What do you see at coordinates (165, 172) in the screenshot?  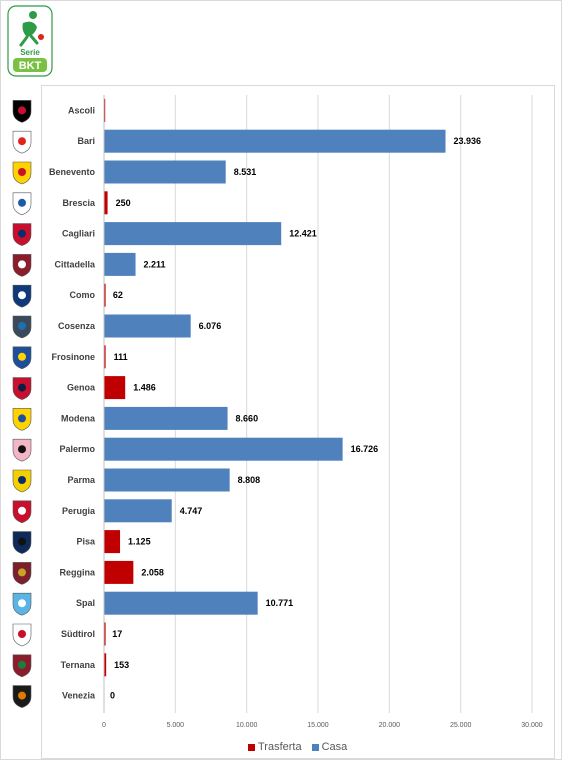 I see `bar-casa-benevento` at bounding box center [165, 172].